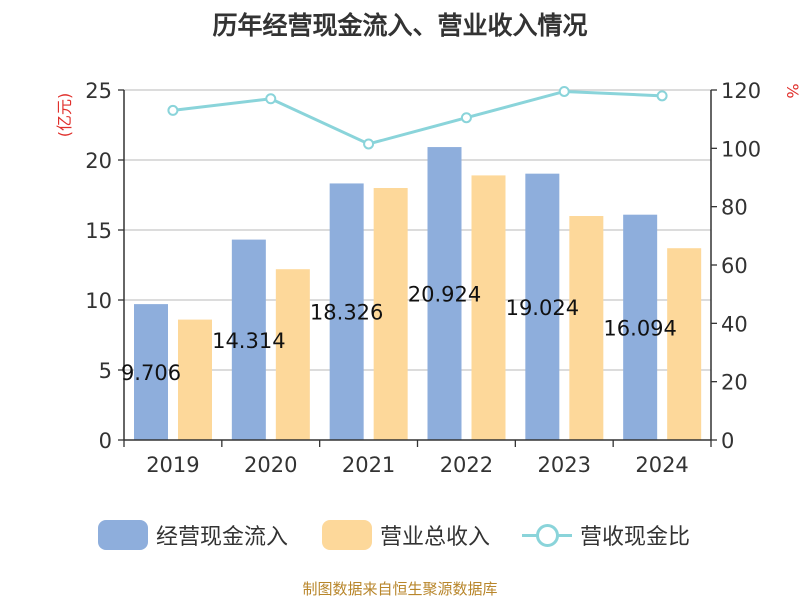  What do you see at coordinates (564, 465) in the screenshot?
I see `x-tick-label: 2023` at bounding box center [564, 465].